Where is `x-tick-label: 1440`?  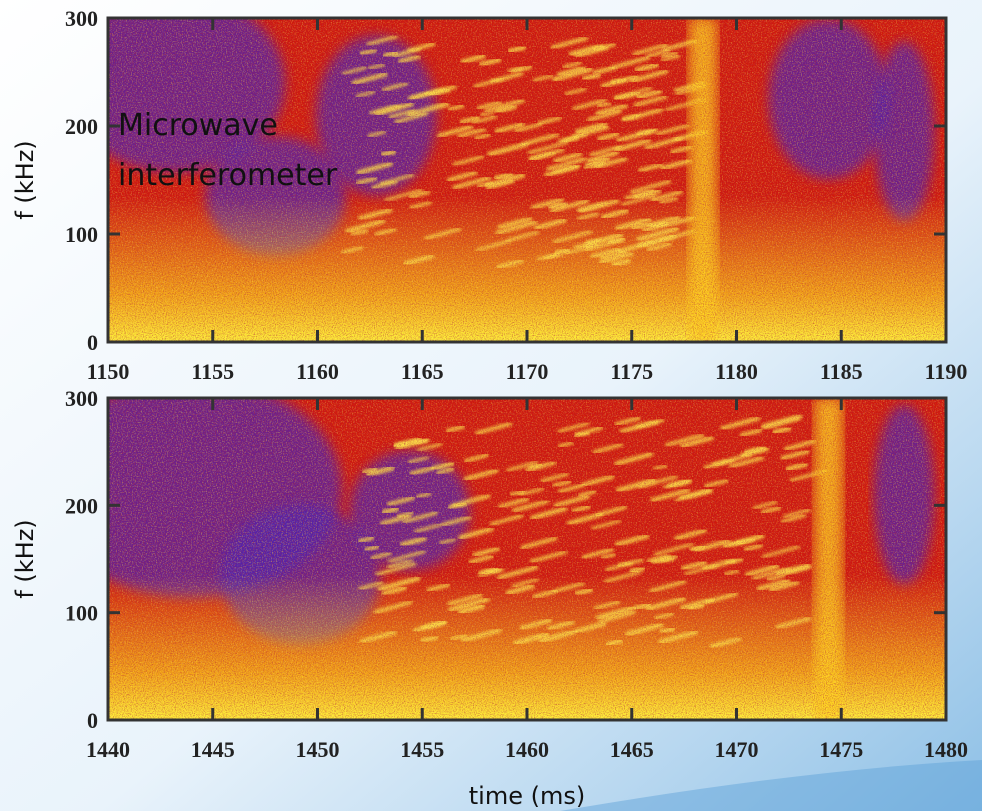 x-tick-label: 1440 is located at coordinates (108, 749).